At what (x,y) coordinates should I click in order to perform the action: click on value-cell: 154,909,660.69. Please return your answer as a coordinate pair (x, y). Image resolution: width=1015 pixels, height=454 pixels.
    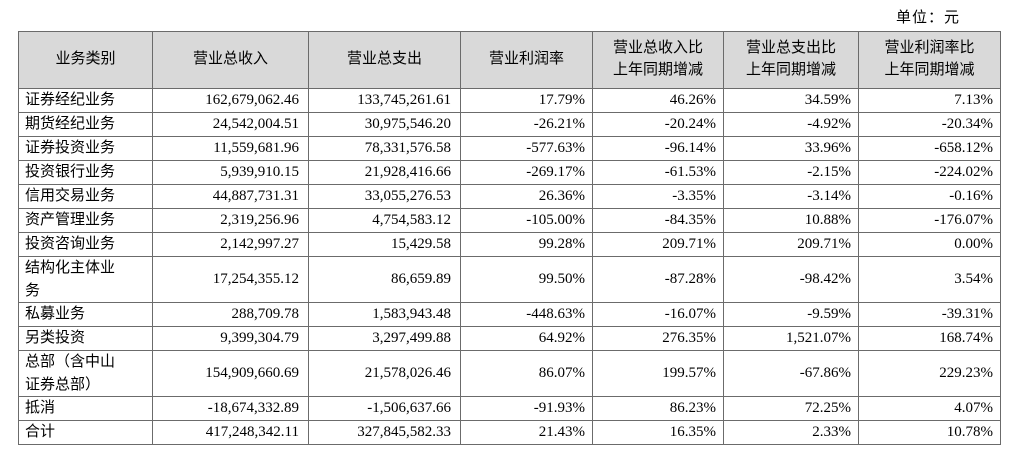
    Looking at the image, I should click on (230, 373).